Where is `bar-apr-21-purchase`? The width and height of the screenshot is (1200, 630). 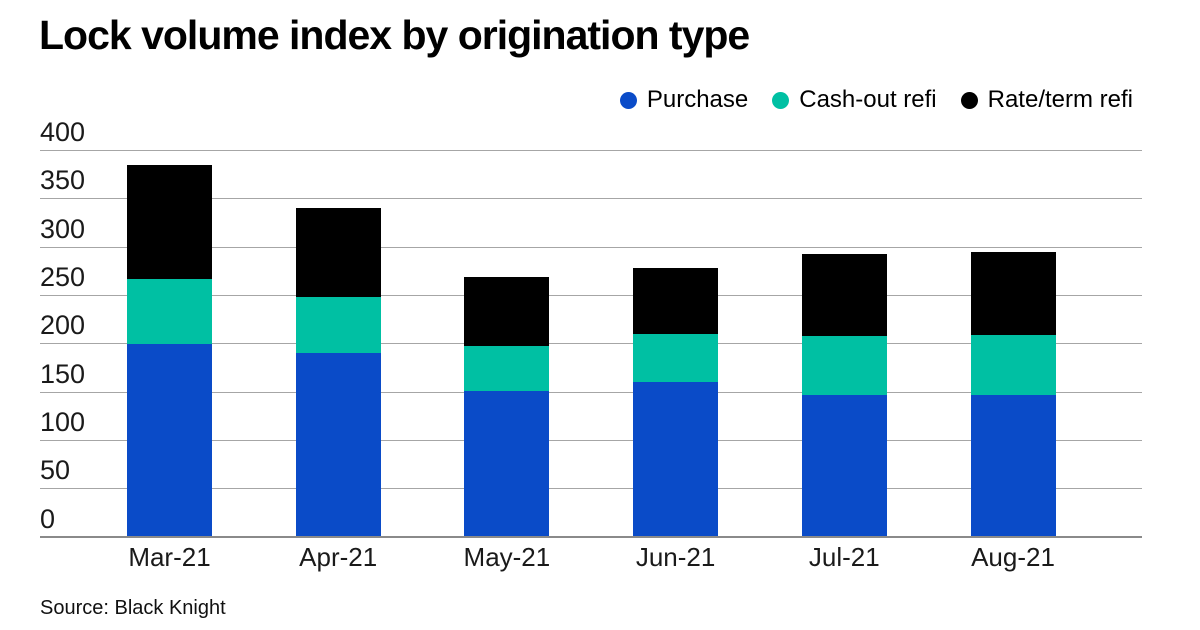 bar-apr-21-purchase is located at coordinates (338, 444).